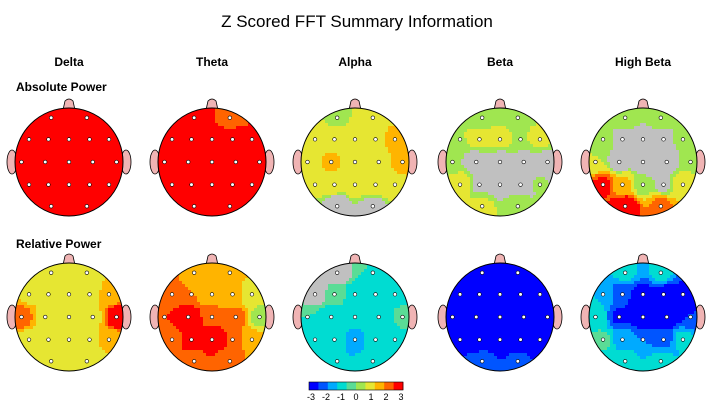 This screenshot has width=715, height=410. What do you see at coordinates (370, 397) in the screenshot?
I see `scale-tick-label: 1` at bounding box center [370, 397].